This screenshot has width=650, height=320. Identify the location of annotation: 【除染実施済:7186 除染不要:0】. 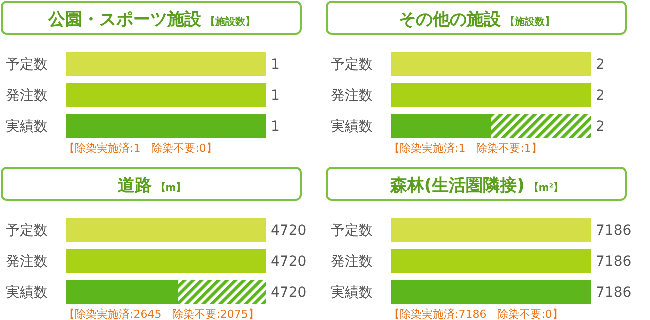
(476, 314).